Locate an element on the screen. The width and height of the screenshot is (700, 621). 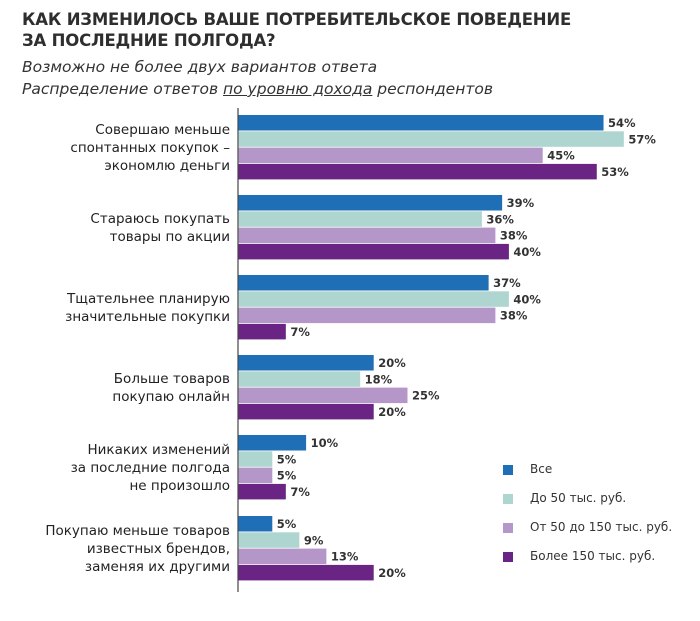
data-label: 25% is located at coordinates (426, 396).